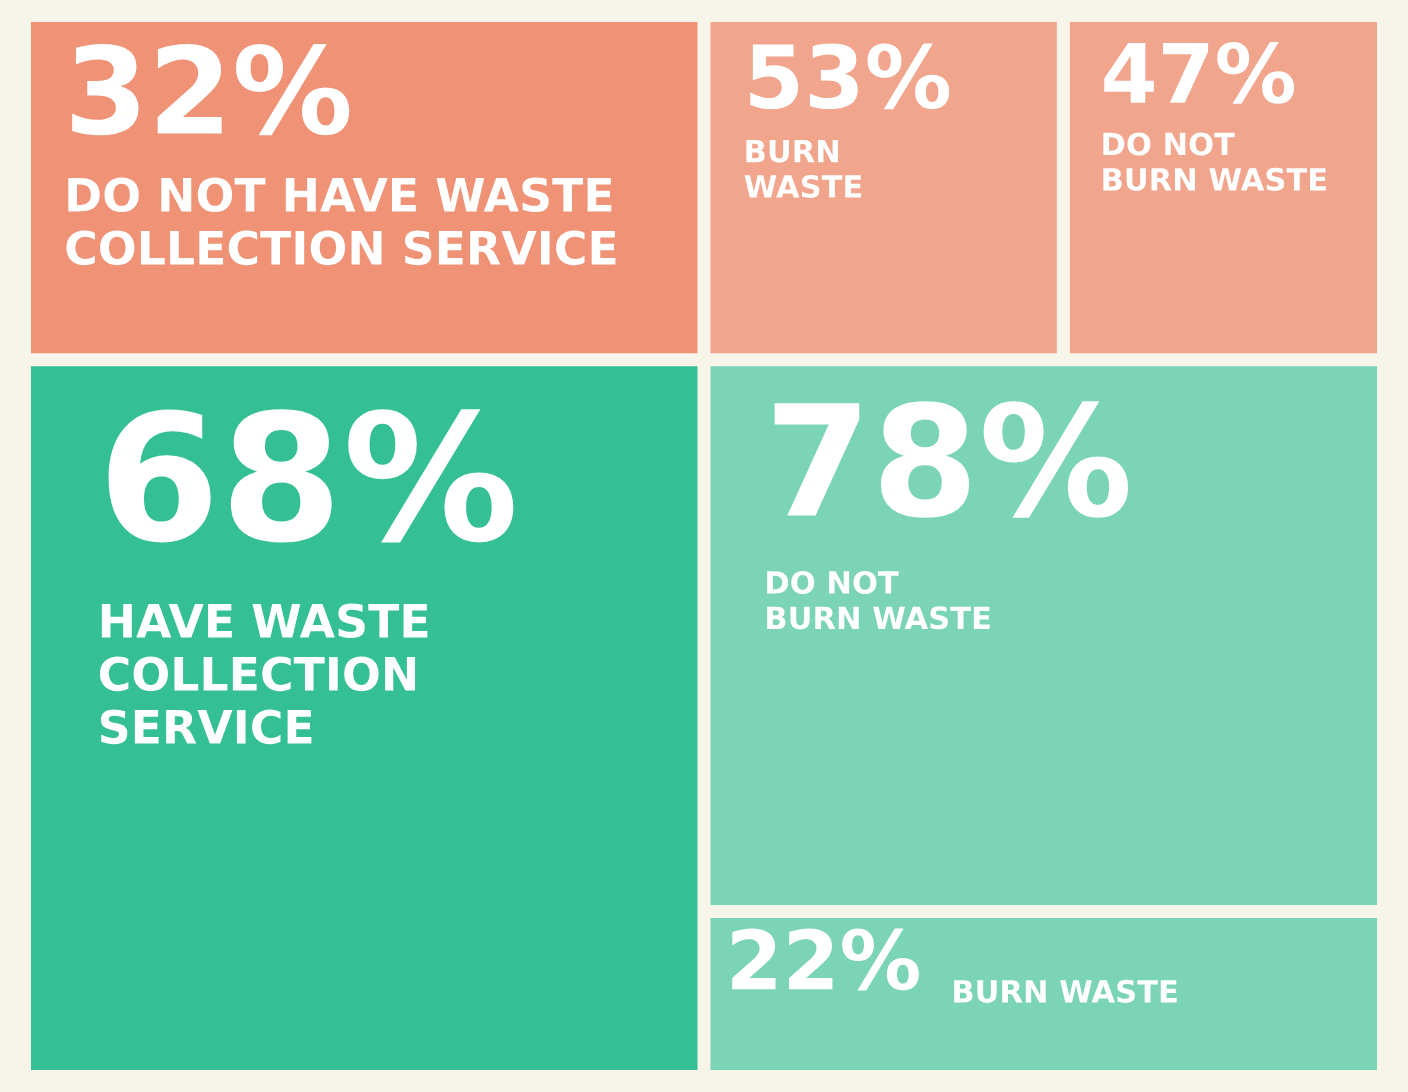 The height and width of the screenshot is (1092, 1408). What do you see at coordinates (850, 76) in the screenshot?
I see `data-label: 53%` at bounding box center [850, 76].